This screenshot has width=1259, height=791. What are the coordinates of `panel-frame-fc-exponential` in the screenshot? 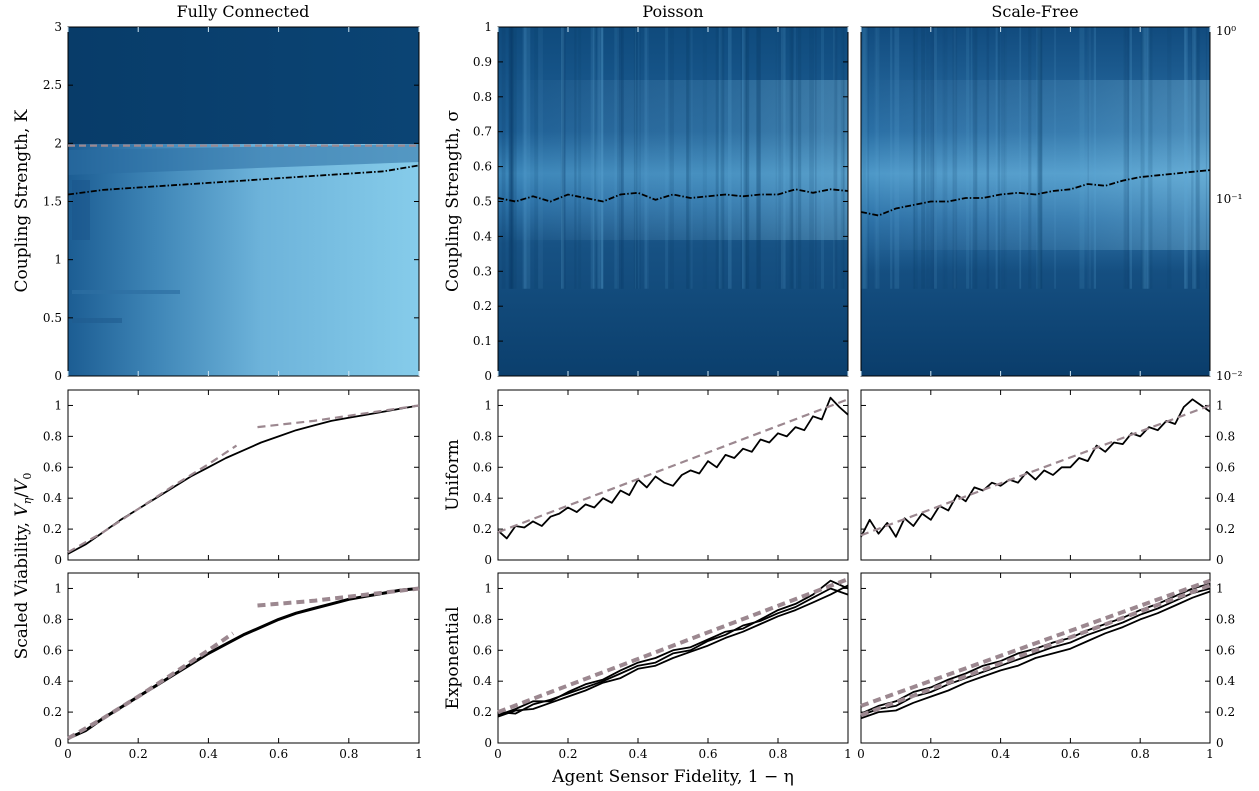 It's located at (243, 658).